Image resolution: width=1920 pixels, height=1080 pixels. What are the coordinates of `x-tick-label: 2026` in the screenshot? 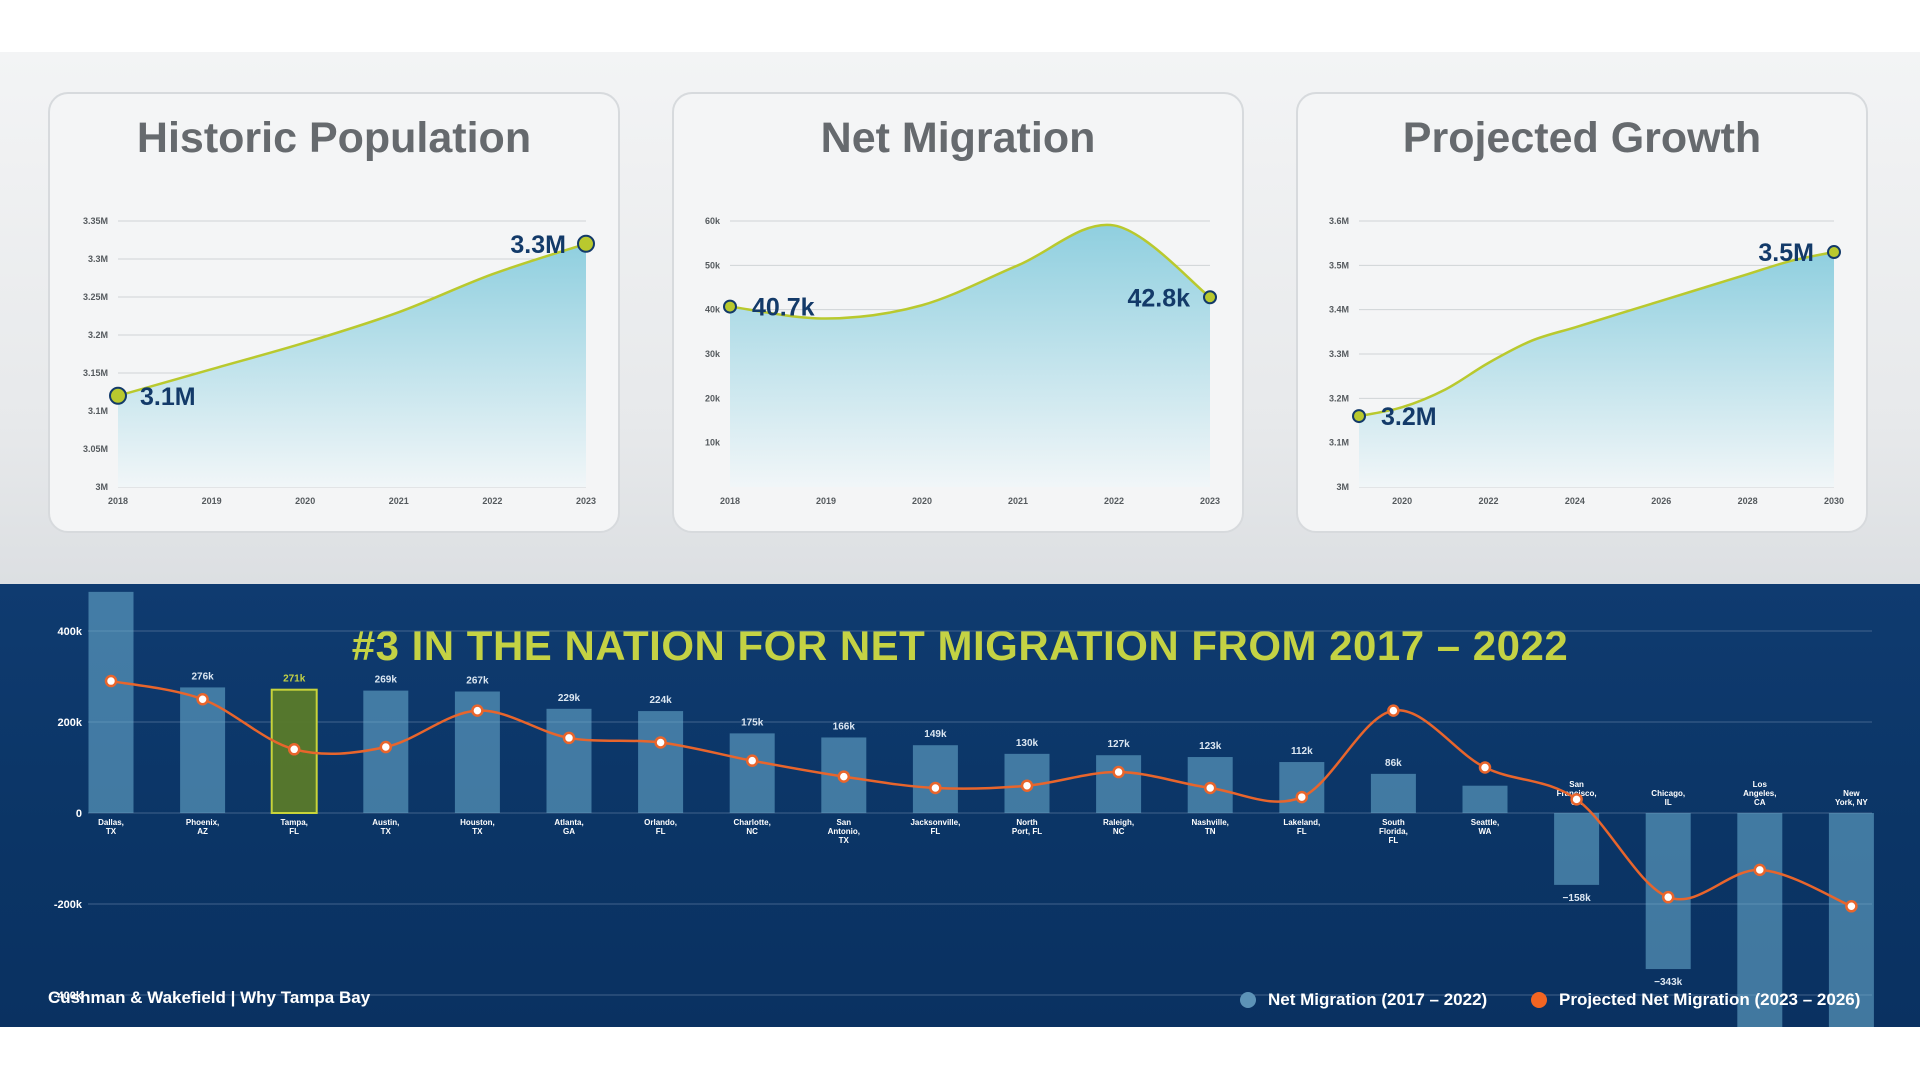 It's located at (1661, 501).